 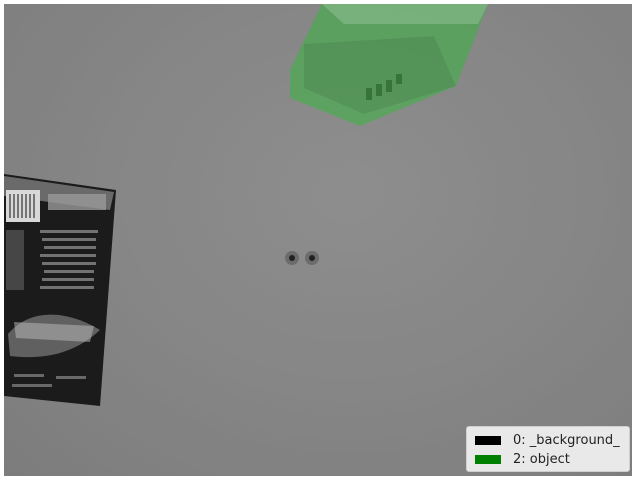 I want to click on snack-package, so click(x=60, y=290).